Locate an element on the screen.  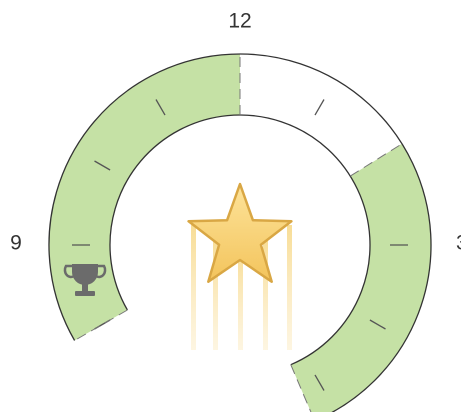
white-segment is located at coordinates (321, 115).